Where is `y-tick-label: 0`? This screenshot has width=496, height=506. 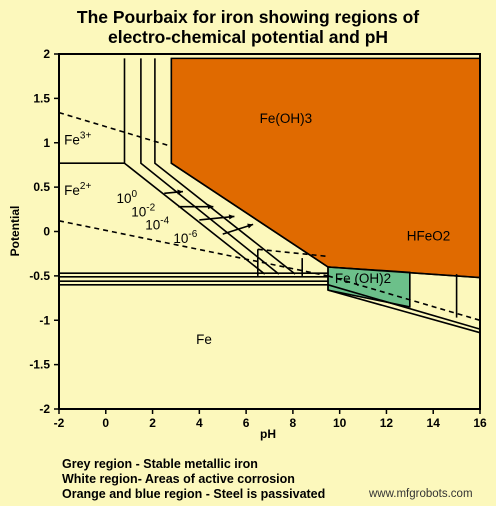 y-tick-label: 0 is located at coordinates (46, 232).